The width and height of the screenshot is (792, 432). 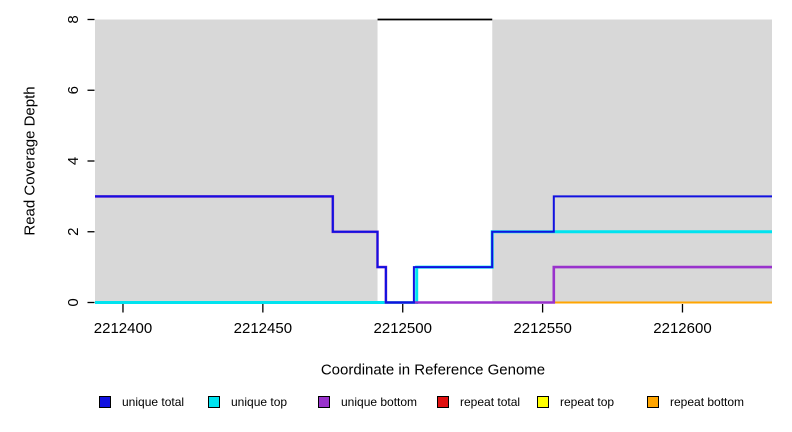 I want to click on legend-label: repeat top, so click(x=587, y=402).